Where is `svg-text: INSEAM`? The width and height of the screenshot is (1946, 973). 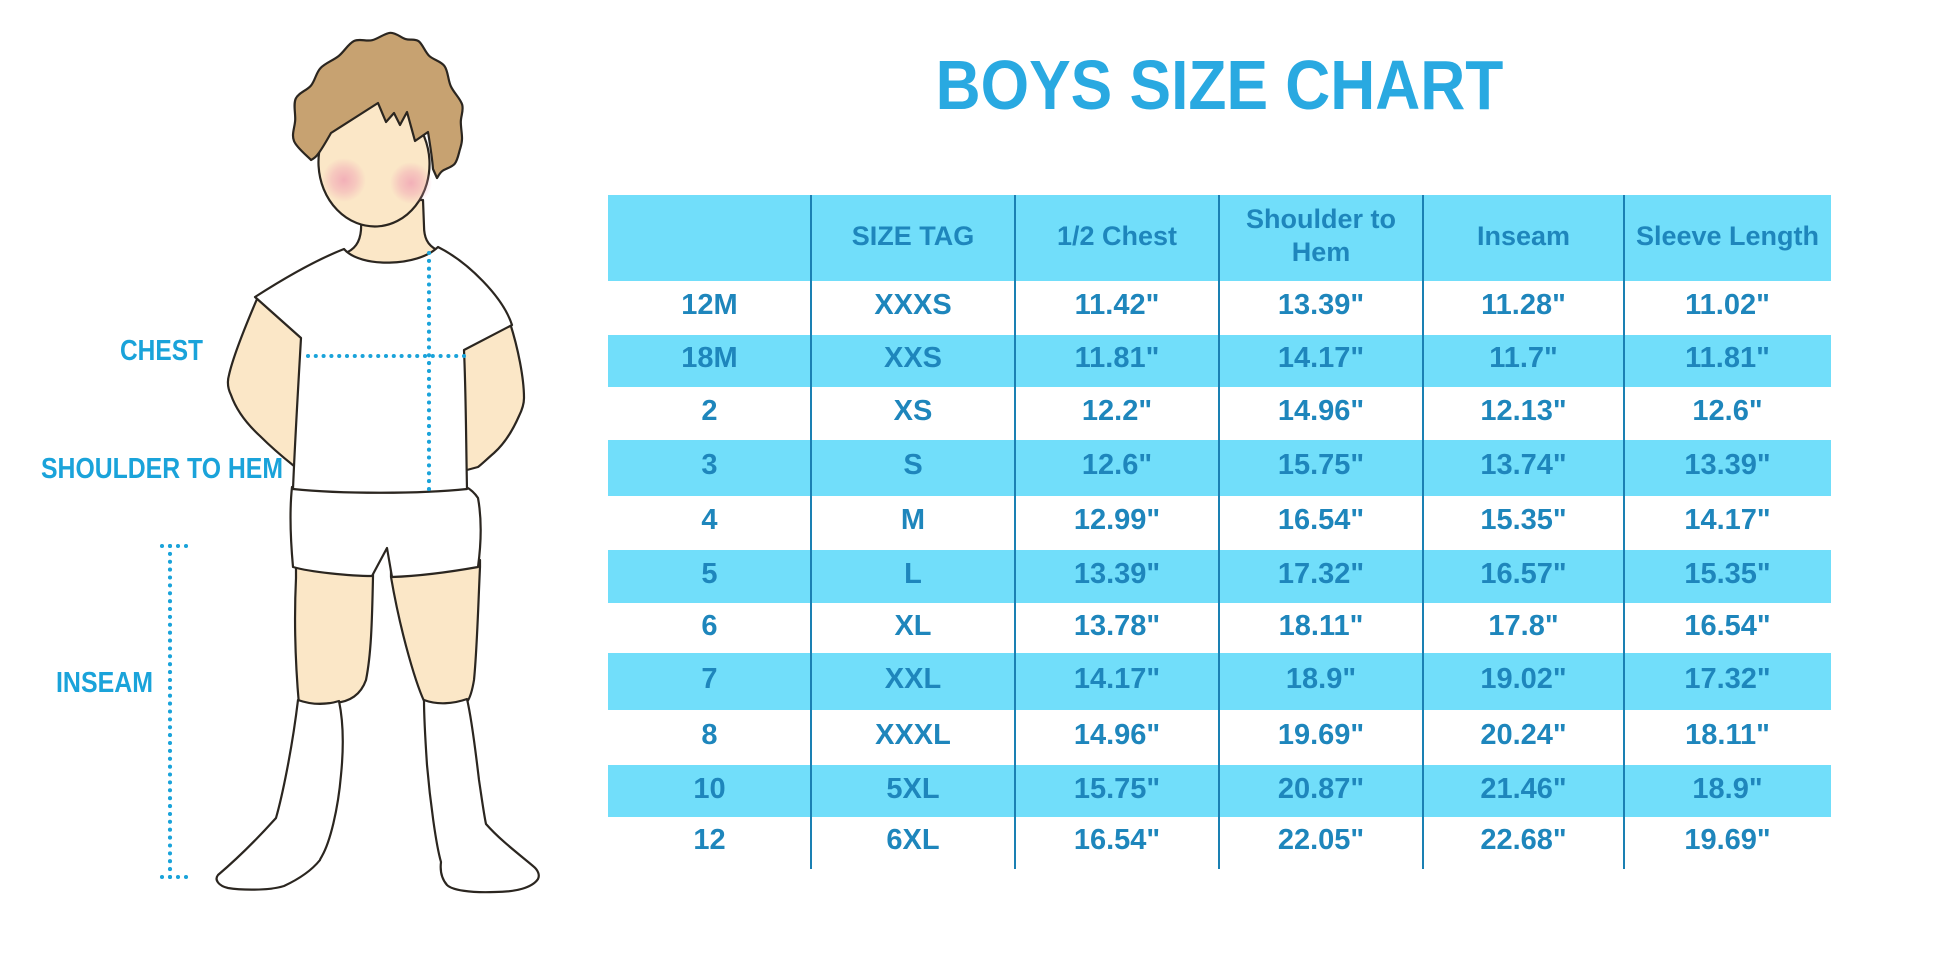
svg-text: INSEAM is located at coordinates (104, 683).